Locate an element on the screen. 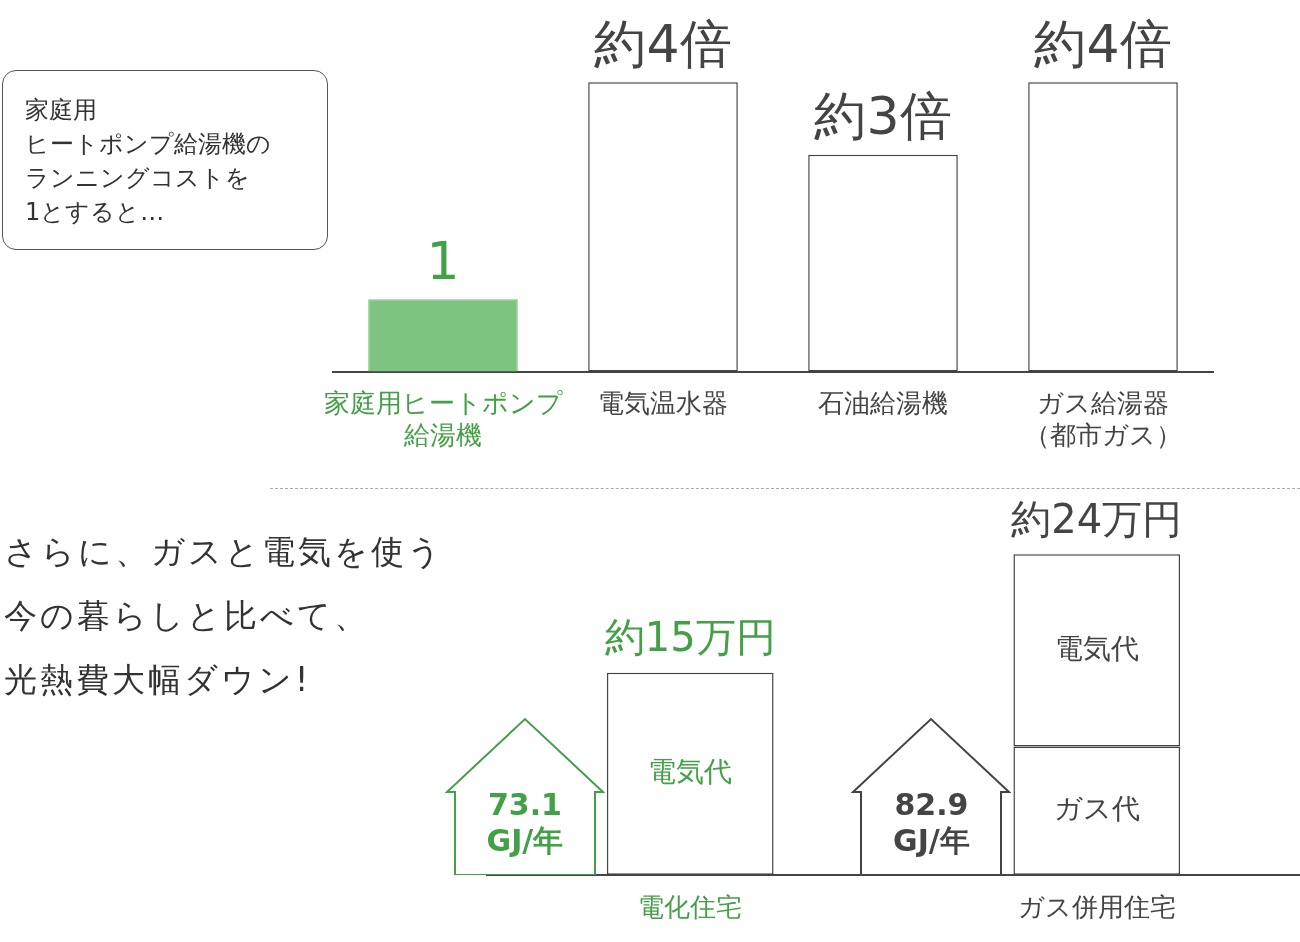 The width and height of the screenshot is (1300, 942). text: ランニングコストを is located at coordinates (138, 178).